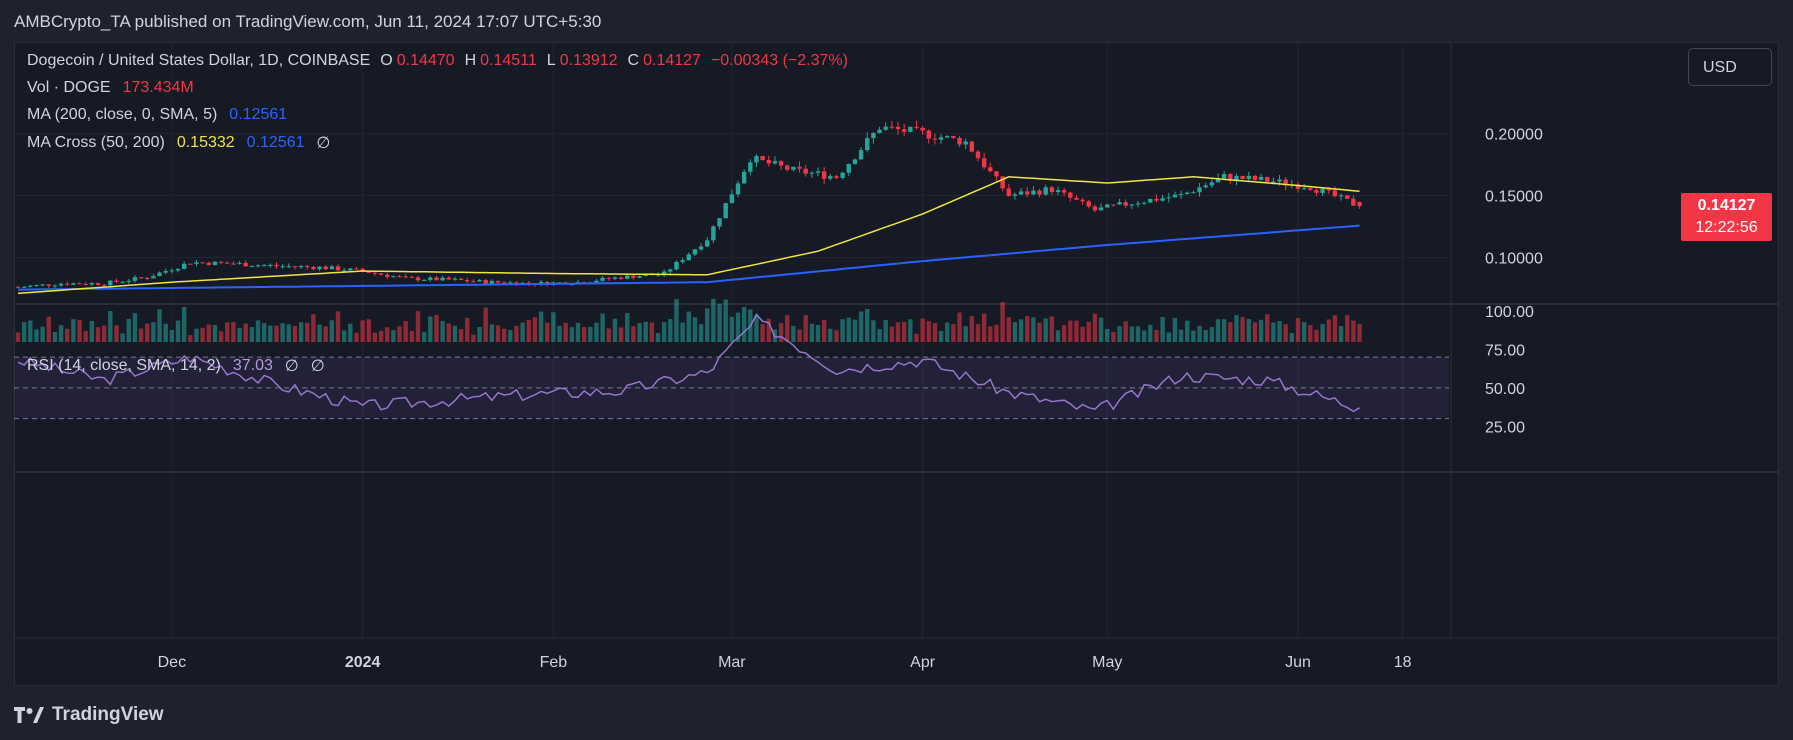 This screenshot has height=740, width=1793. I want to click on volume-label: Vol · DOGE, so click(69, 87).